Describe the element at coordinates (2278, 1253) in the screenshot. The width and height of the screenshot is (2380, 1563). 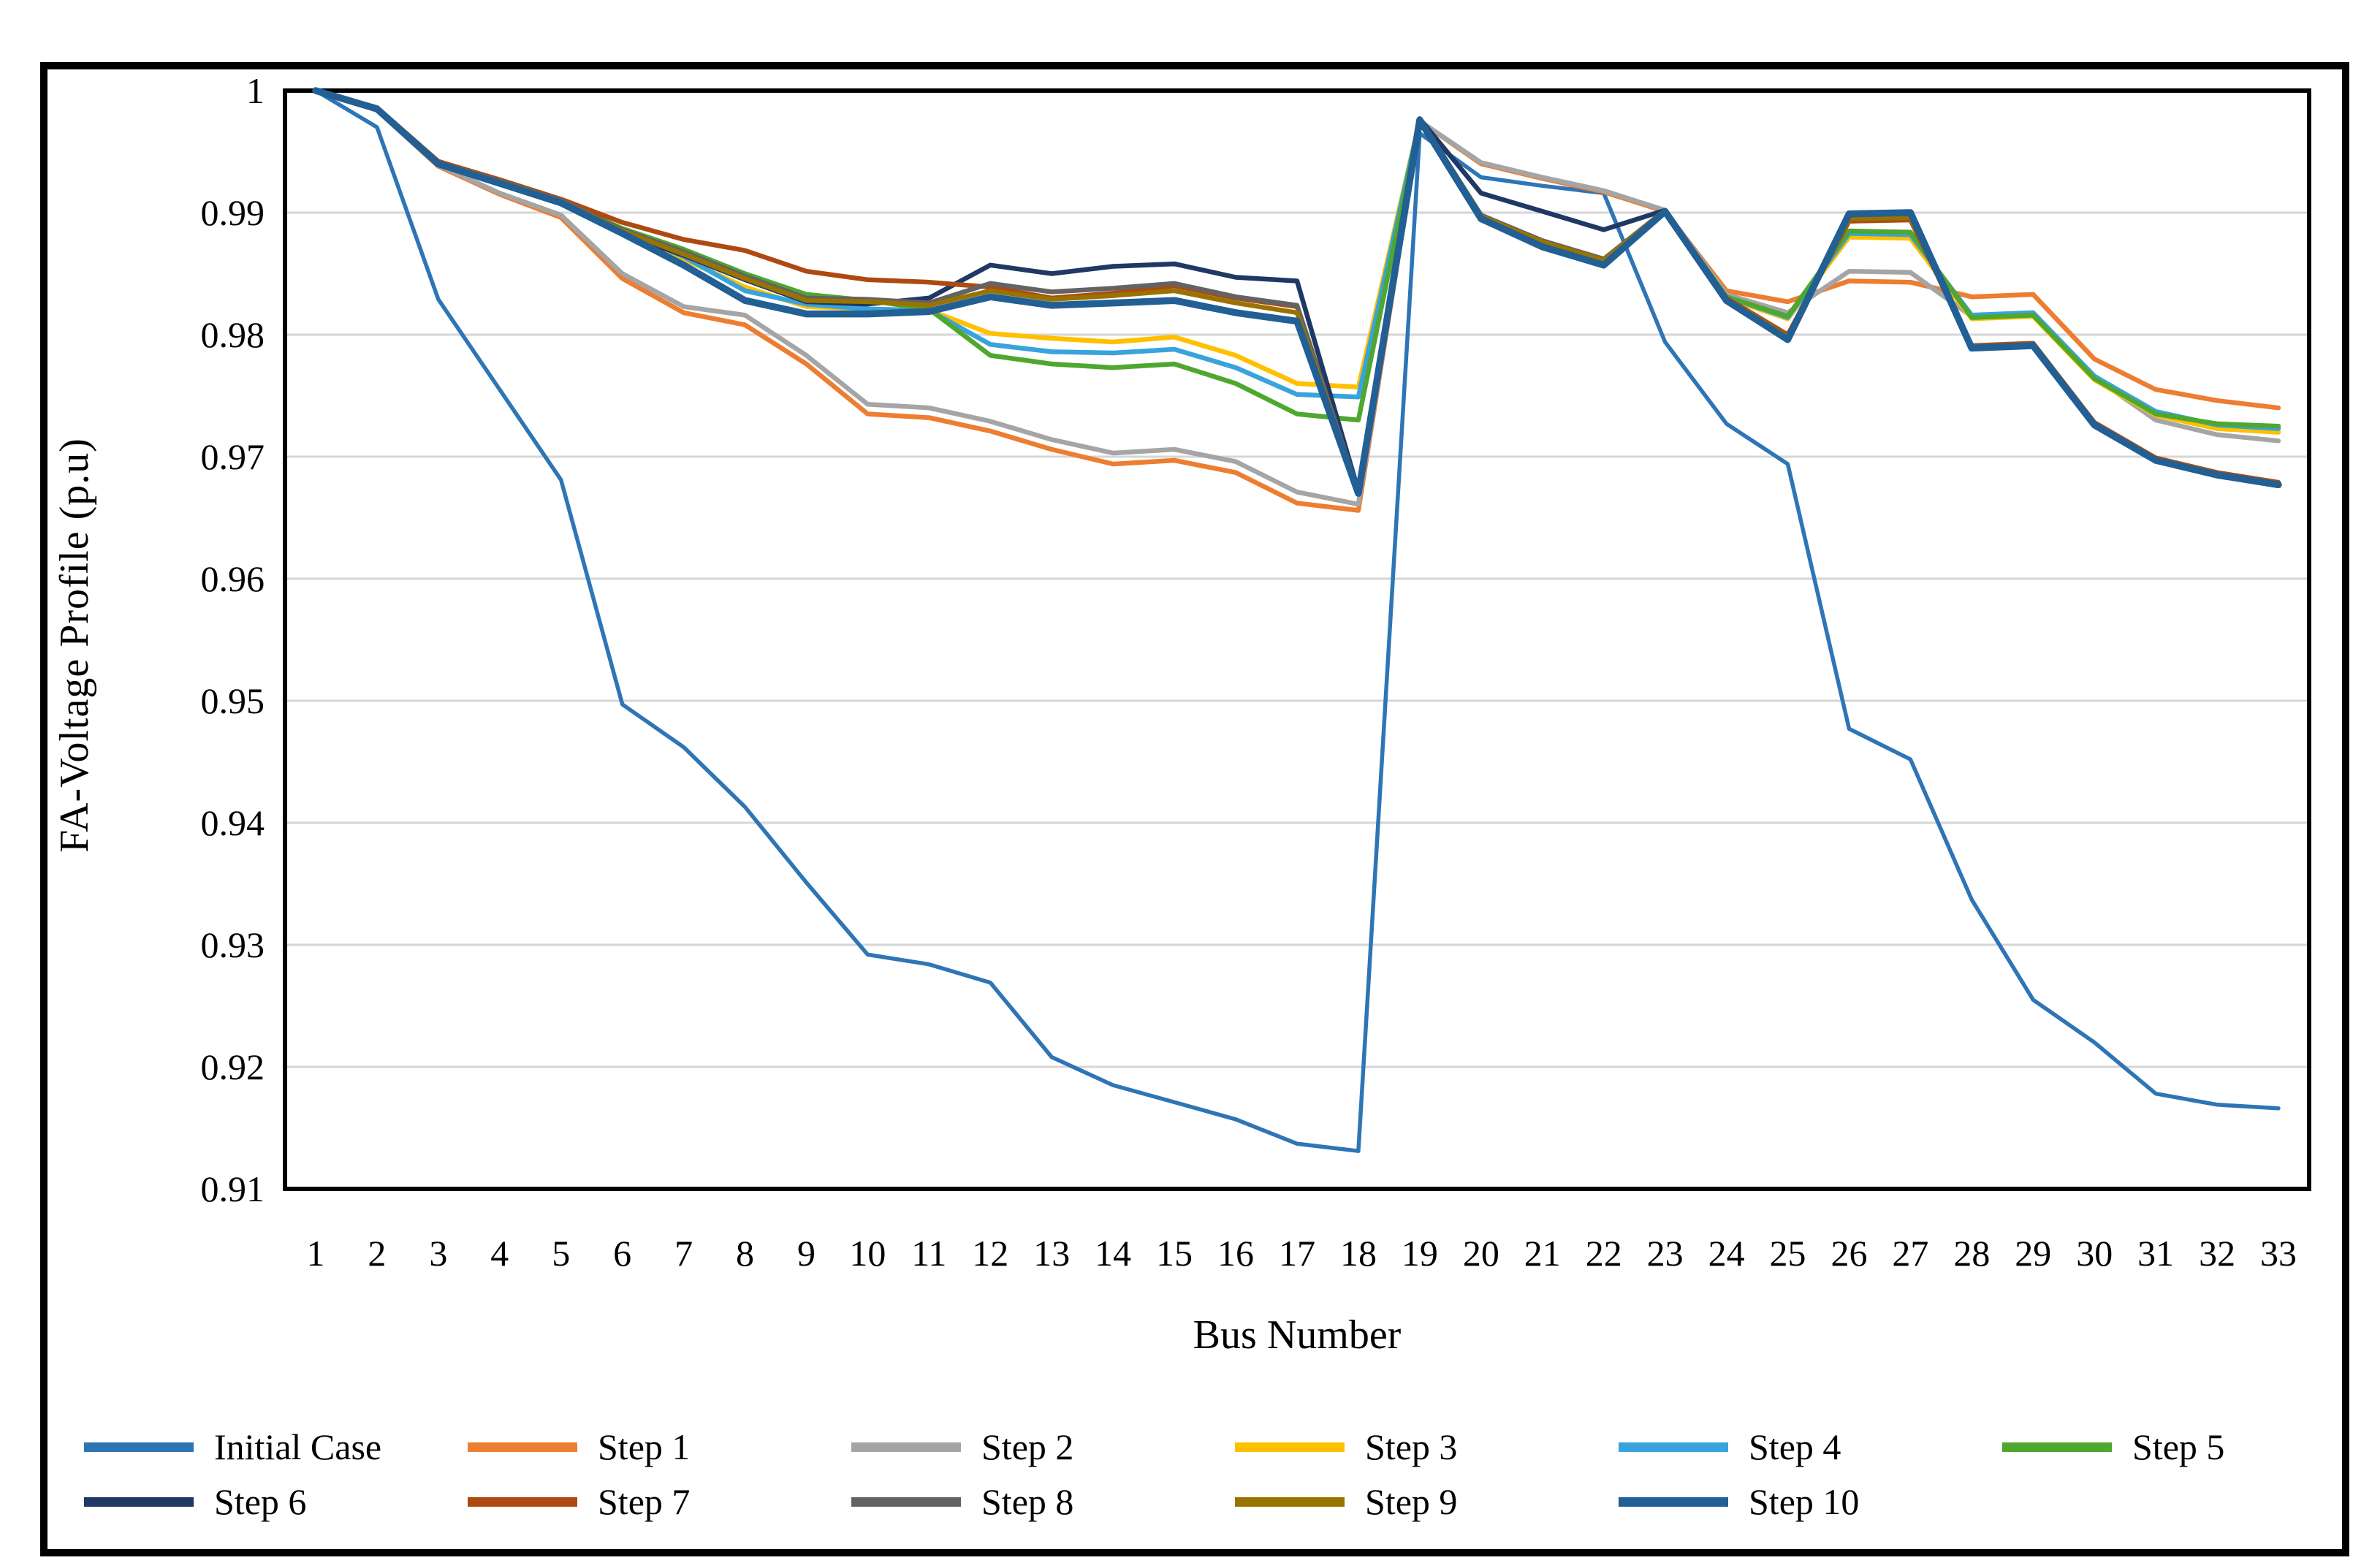
I see `x-tick-label: 33` at that location.